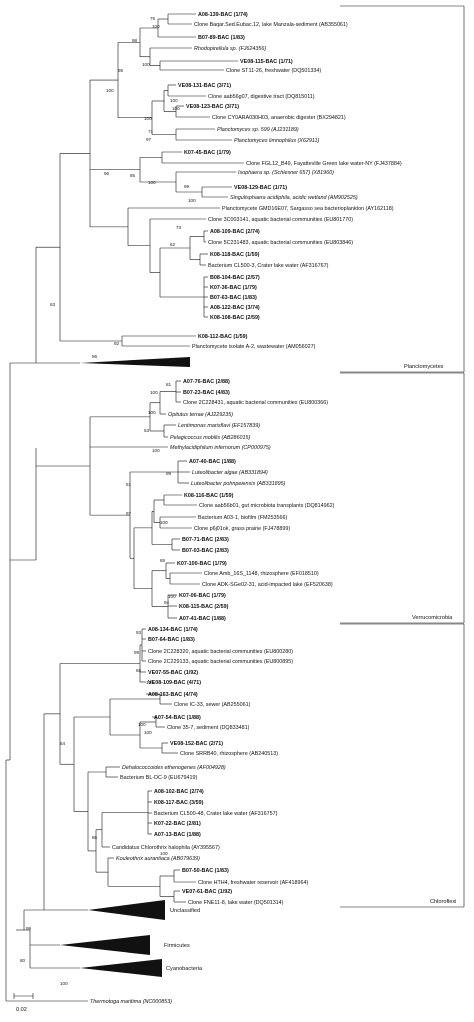 Image resolution: width=474 pixels, height=1022 pixels. Describe the element at coordinates (149, 139) in the screenshot. I see `bootstrap-value-8: 97` at that location.